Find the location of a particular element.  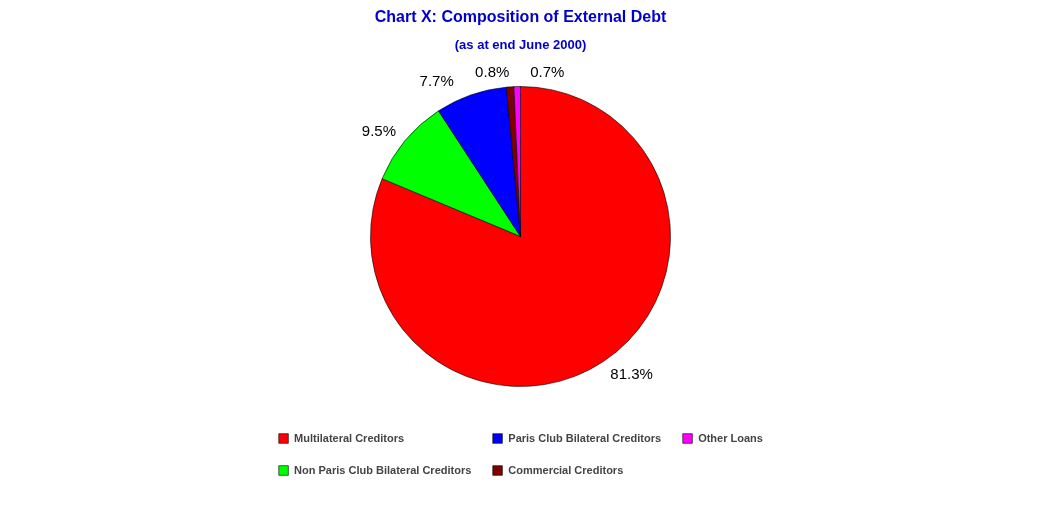

legend-label: Multilateral Creditors is located at coordinates (349, 438).